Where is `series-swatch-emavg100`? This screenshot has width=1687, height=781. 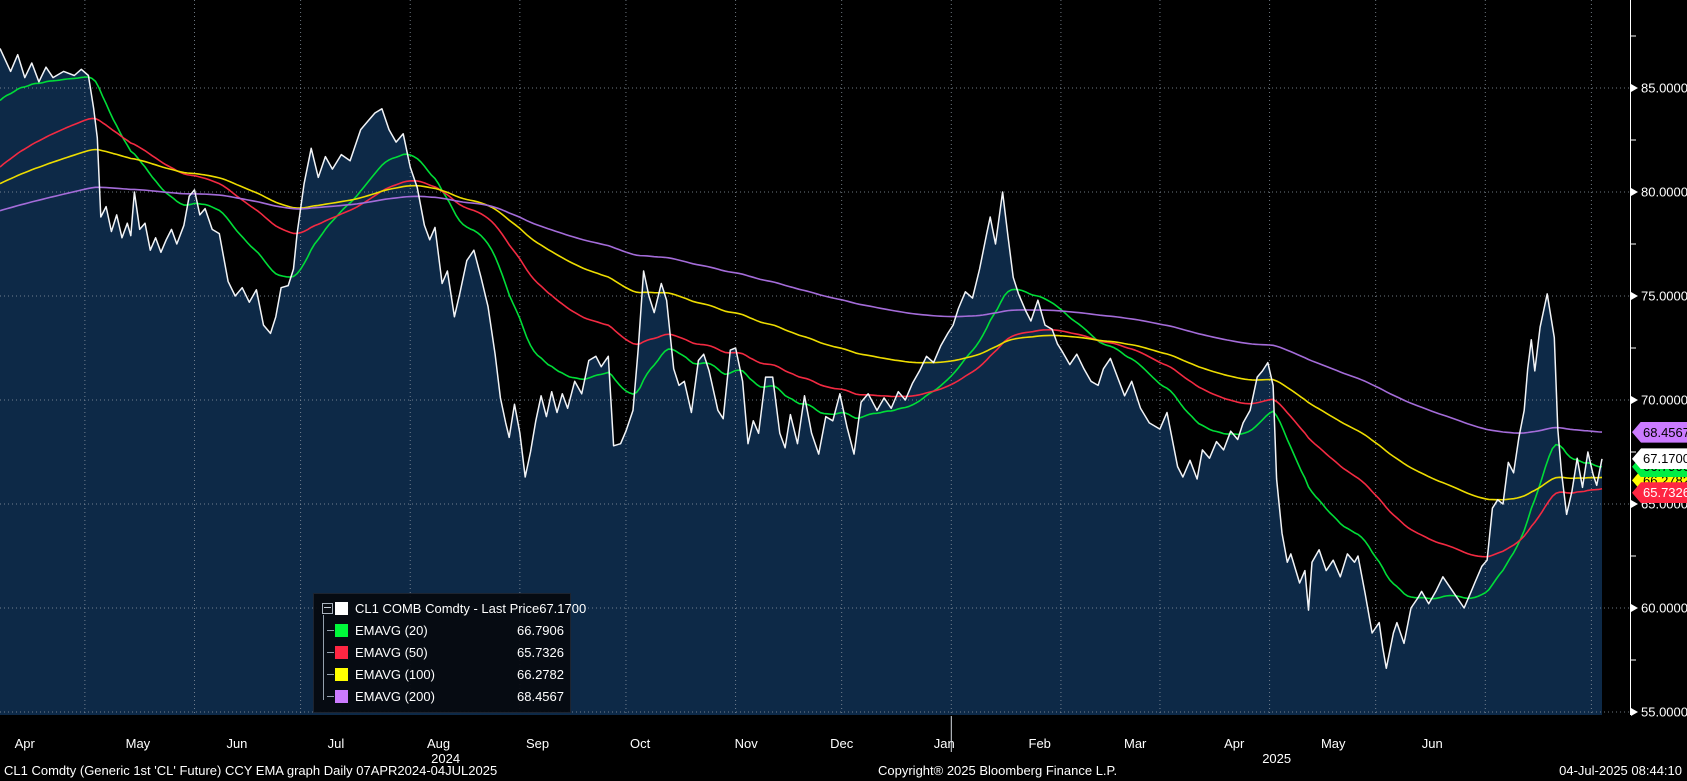 series-swatch-emavg100 is located at coordinates (341, 674).